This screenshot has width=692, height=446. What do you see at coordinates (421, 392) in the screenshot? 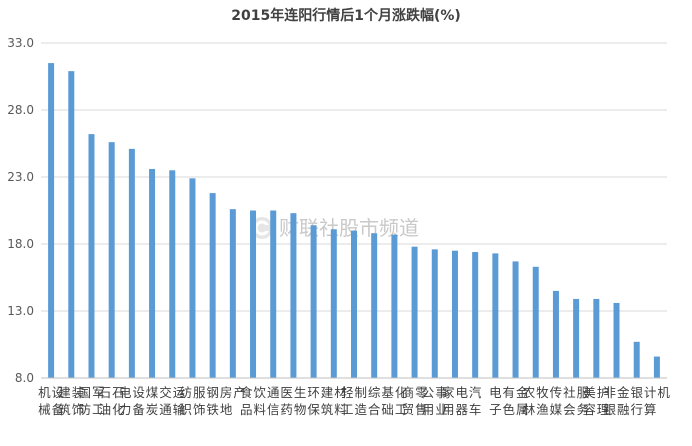
I see `x-tick-char: 零` at bounding box center [421, 392].